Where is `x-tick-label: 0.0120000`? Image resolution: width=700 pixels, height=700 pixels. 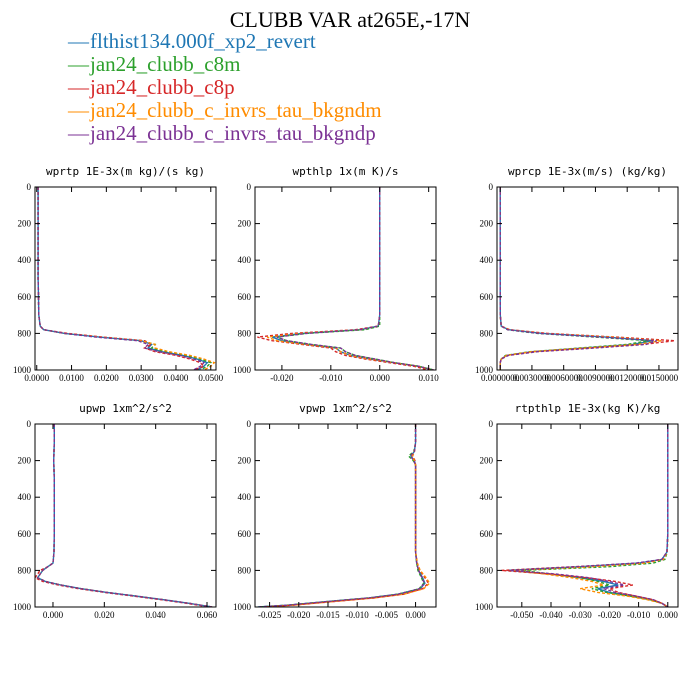
x-tick-label: 0.0120000 is located at coordinates (627, 378).